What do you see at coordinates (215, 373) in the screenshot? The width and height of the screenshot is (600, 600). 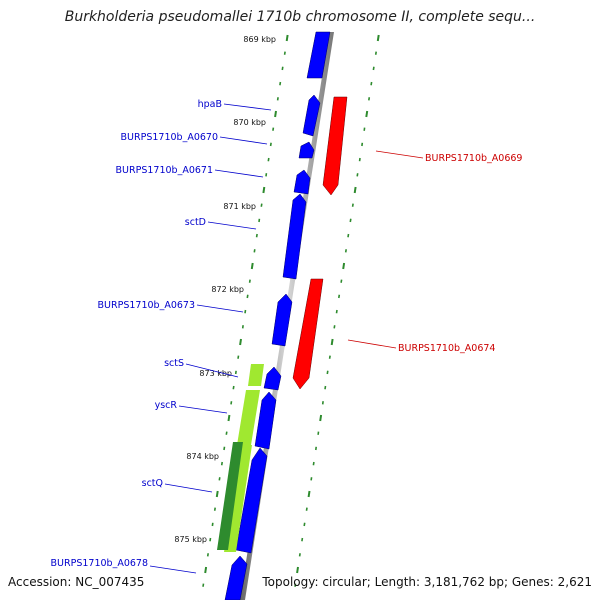 I see `kbp-tick-label: 873 kbp` at bounding box center [215, 373].